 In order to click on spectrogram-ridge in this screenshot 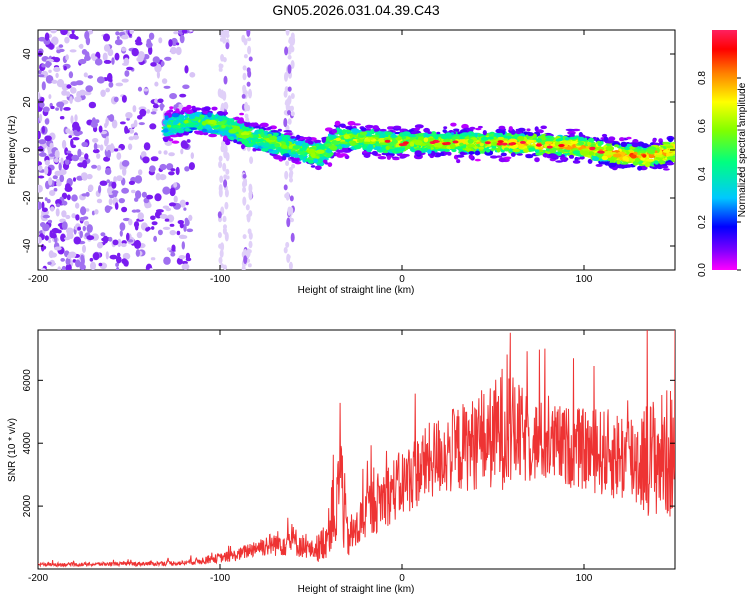, I will do `click(418, 137)`.